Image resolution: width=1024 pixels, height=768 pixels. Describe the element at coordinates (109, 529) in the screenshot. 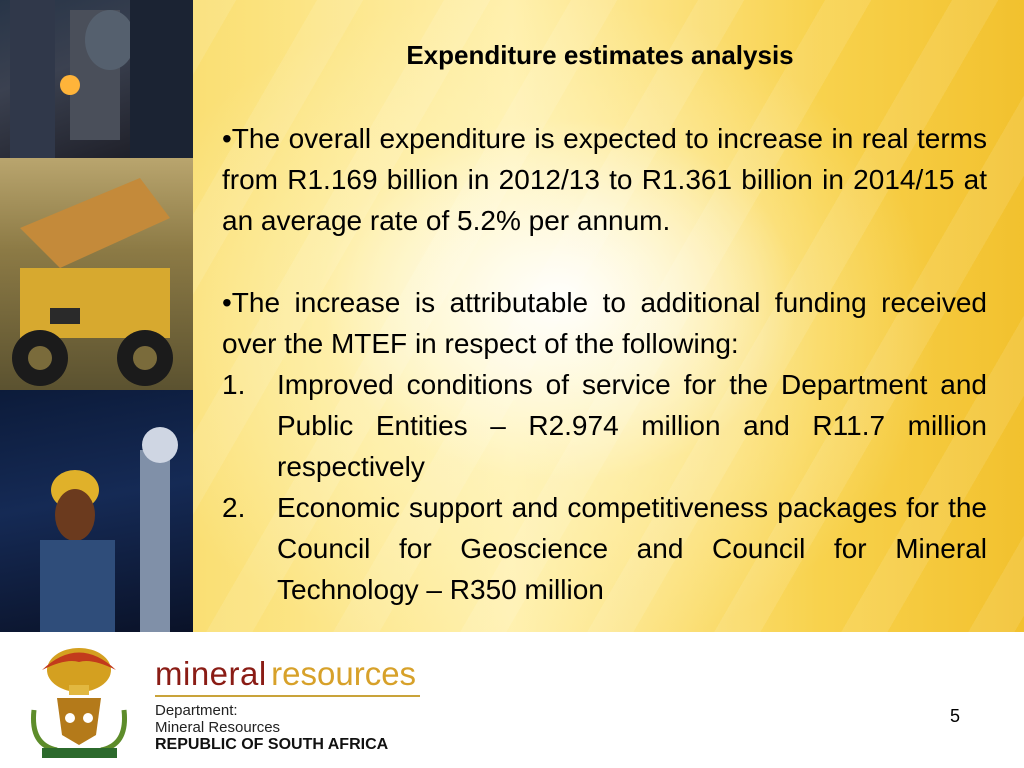

I see `miner-image` at that location.